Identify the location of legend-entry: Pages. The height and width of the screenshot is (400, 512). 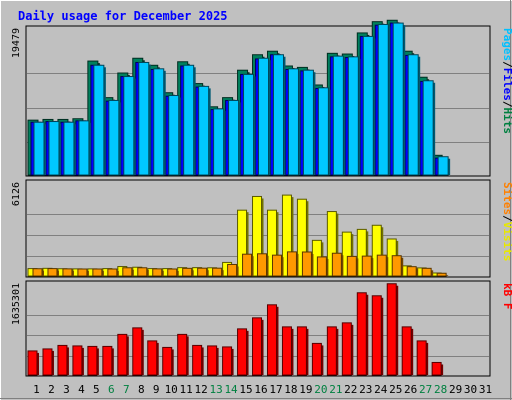
(506, 44).